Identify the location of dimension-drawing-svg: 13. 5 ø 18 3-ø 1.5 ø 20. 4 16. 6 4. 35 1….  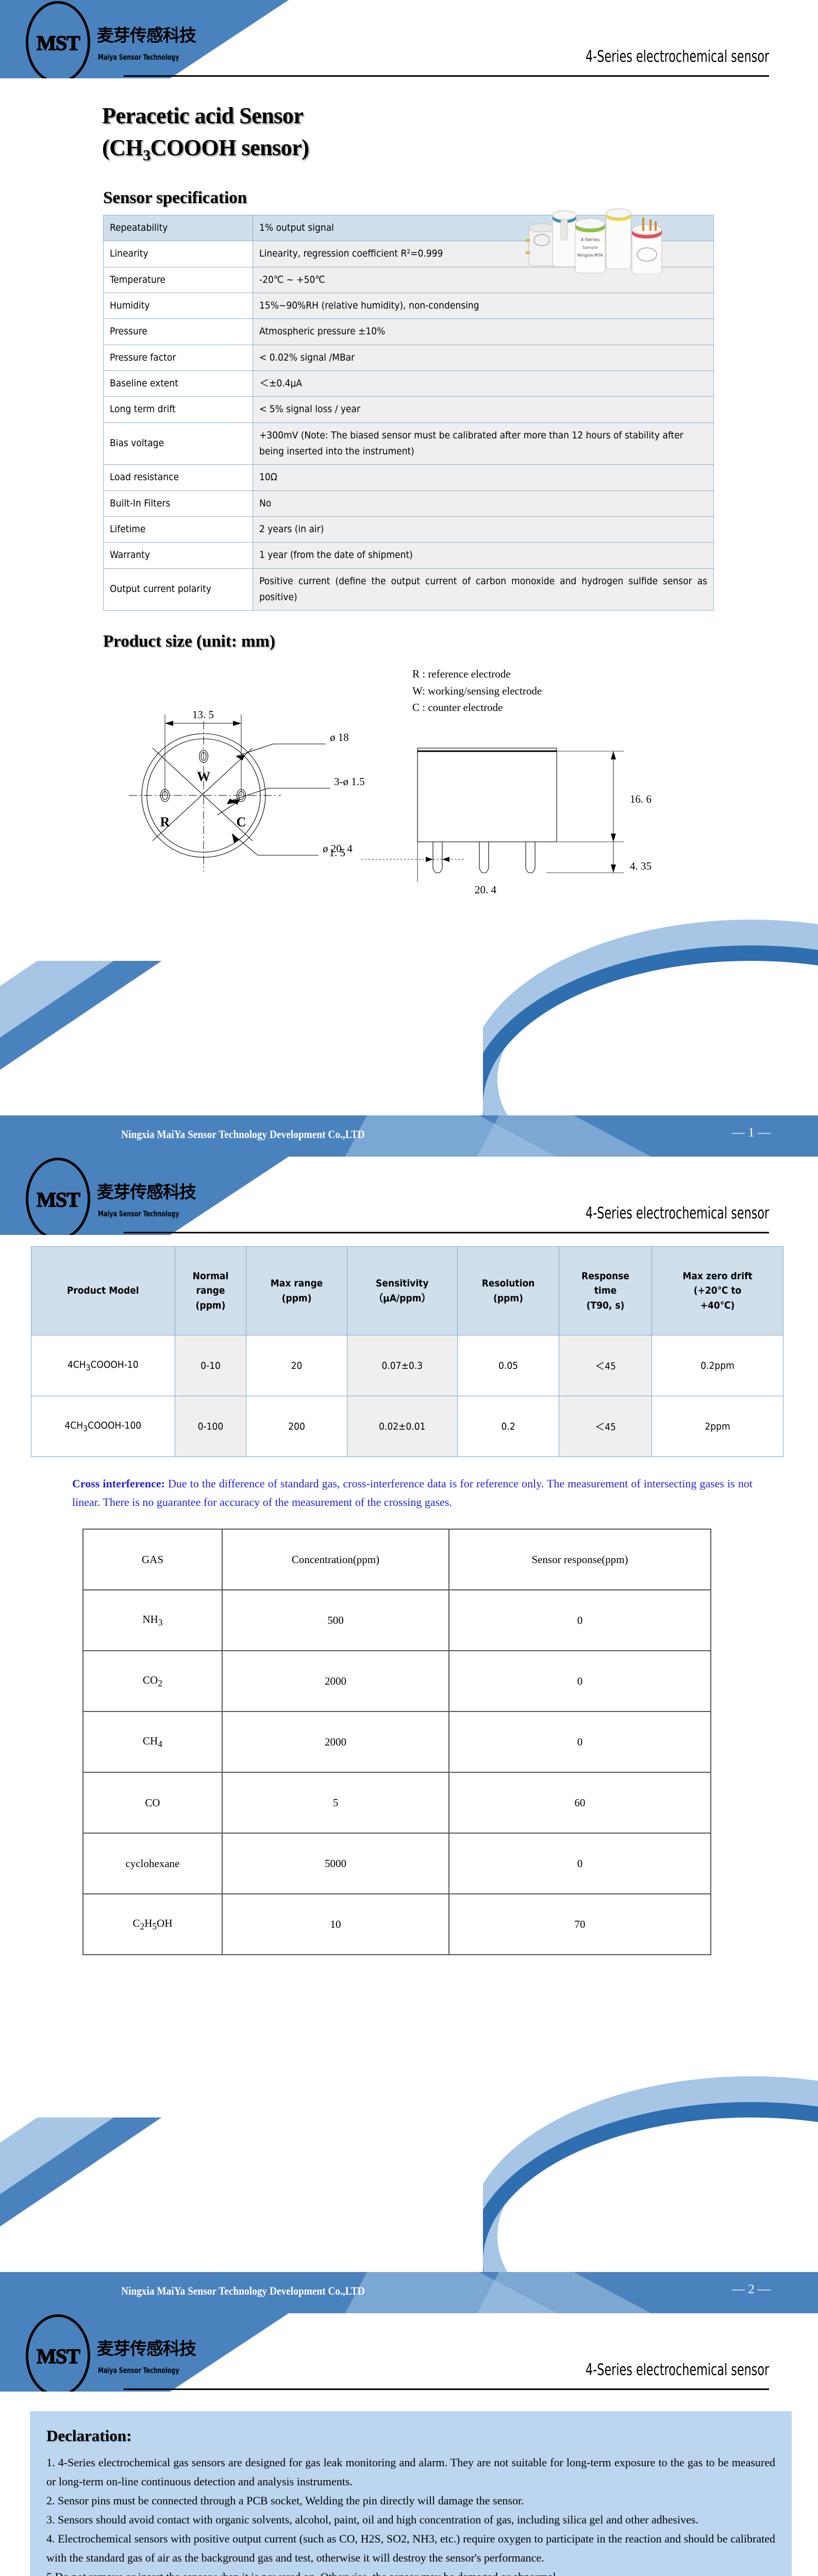
(390, 802).